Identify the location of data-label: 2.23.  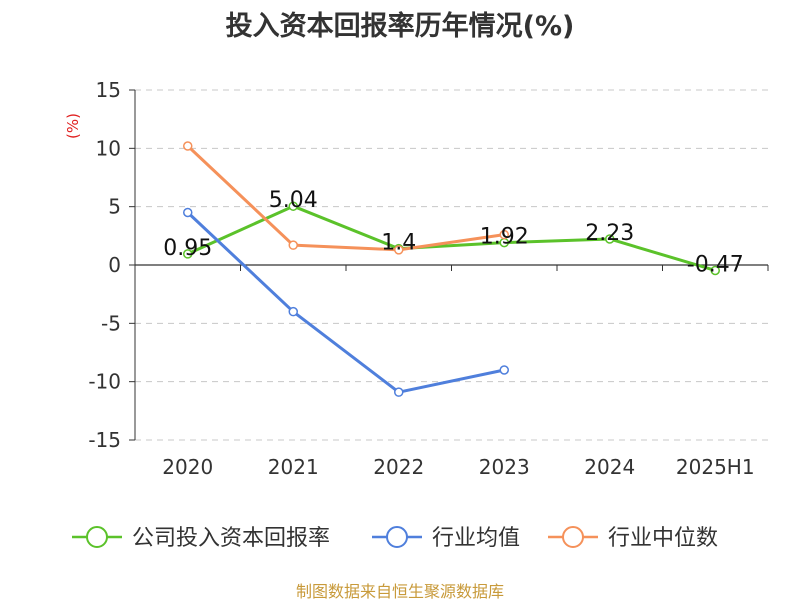
(609, 233).